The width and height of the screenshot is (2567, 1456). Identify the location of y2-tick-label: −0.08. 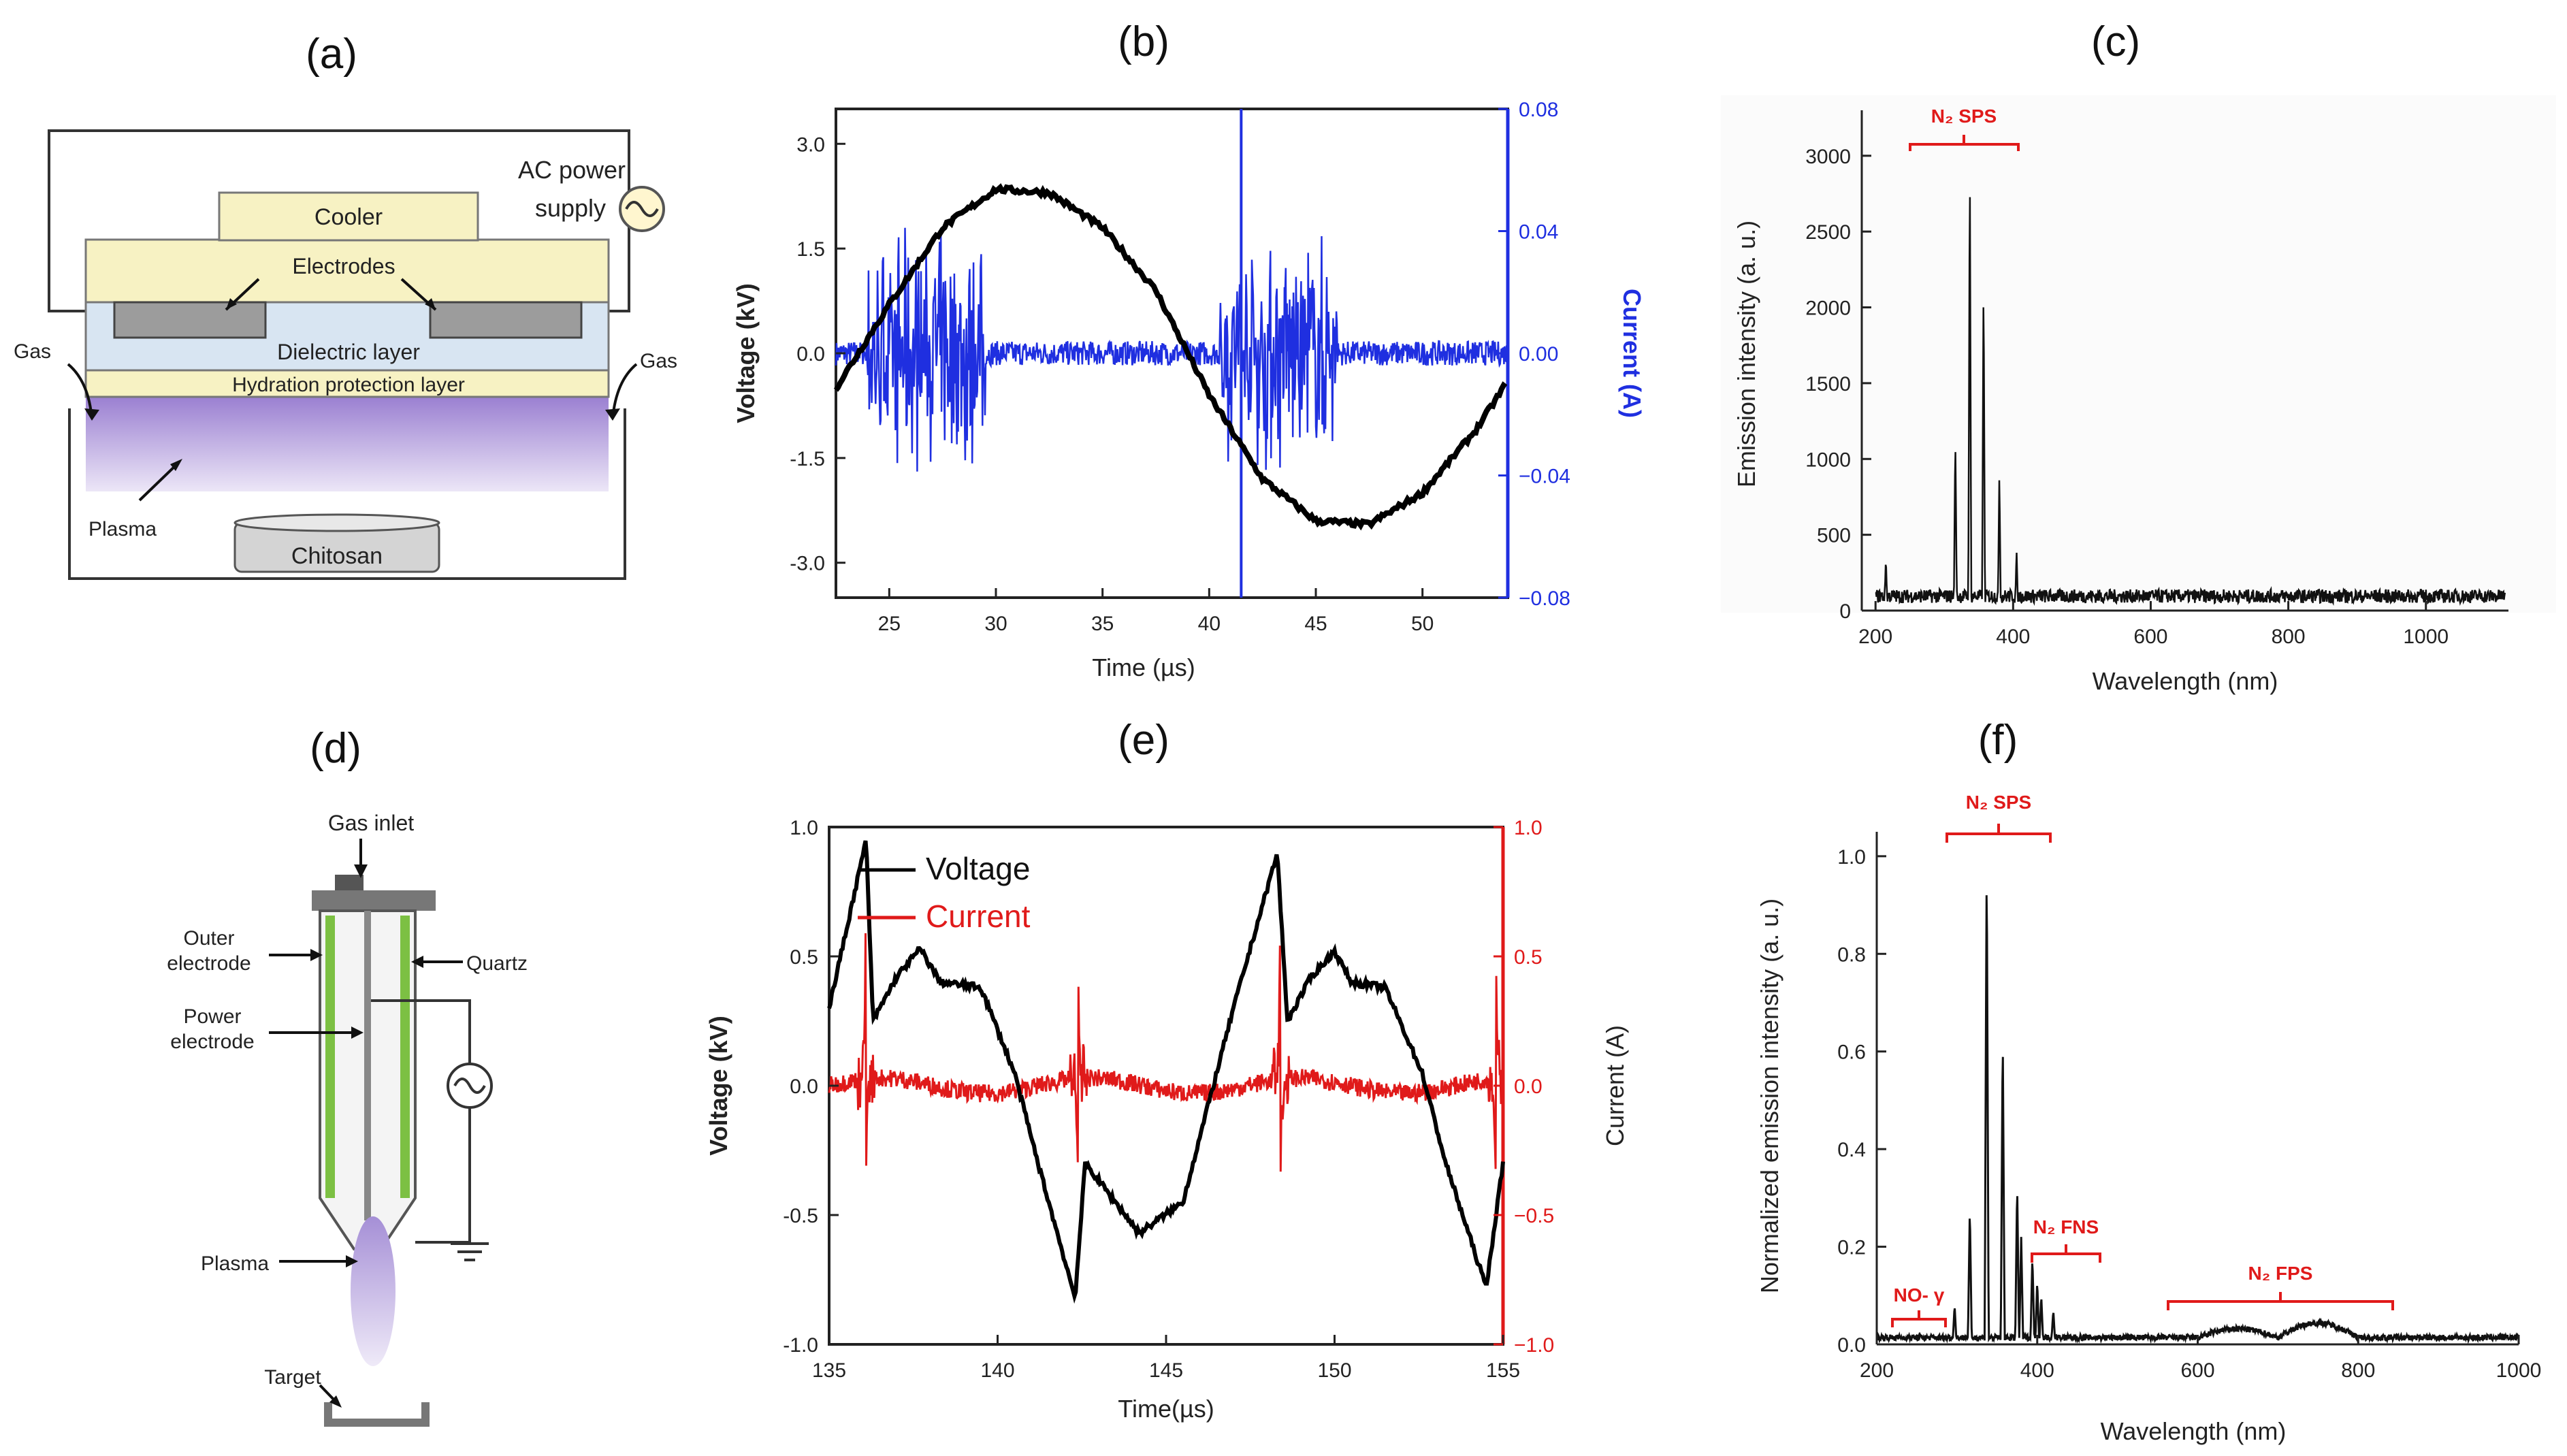
(1544, 599).